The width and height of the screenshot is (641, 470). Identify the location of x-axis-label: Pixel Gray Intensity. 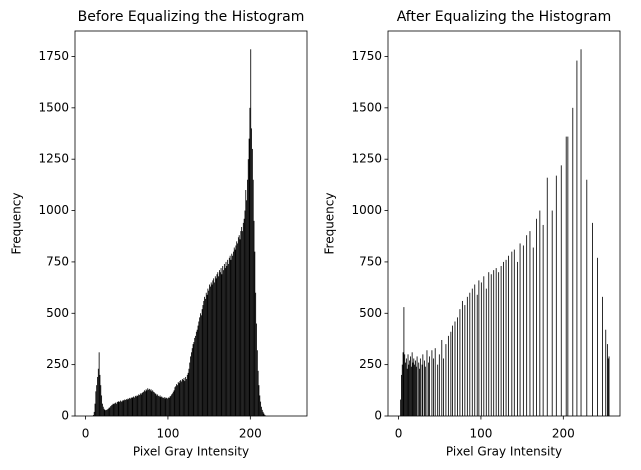
(191, 452).